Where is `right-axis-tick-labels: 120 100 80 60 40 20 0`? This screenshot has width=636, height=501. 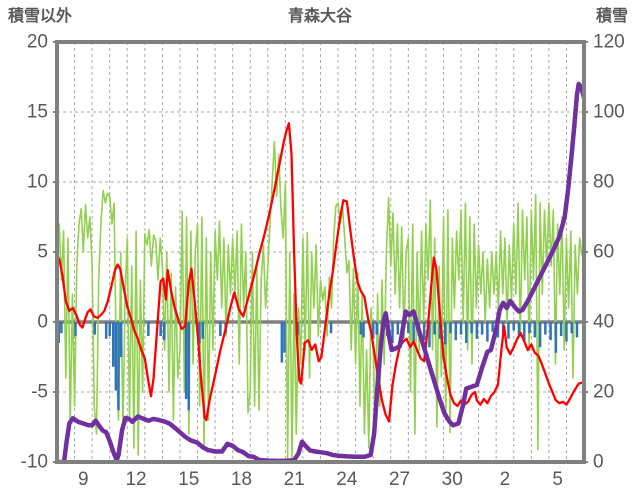 right-axis-tick-labels: 120 100 80 60 40 20 0 is located at coordinates (609, 252).